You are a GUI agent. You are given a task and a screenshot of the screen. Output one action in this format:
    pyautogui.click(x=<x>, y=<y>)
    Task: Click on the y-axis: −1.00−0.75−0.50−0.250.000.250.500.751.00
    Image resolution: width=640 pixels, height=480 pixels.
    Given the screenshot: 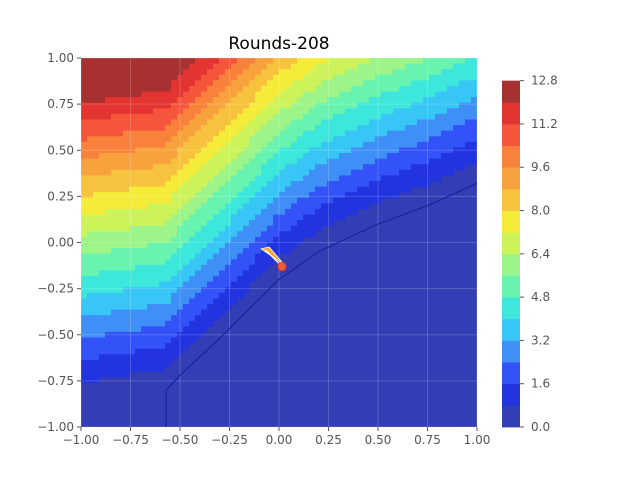 What is the action you would take?
    pyautogui.click(x=59, y=242)
    